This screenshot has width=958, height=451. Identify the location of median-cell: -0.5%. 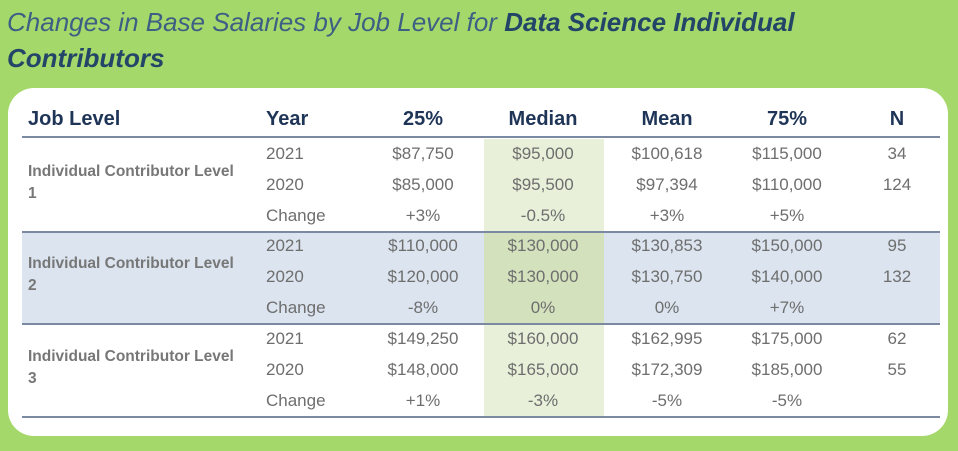
(543, 215).